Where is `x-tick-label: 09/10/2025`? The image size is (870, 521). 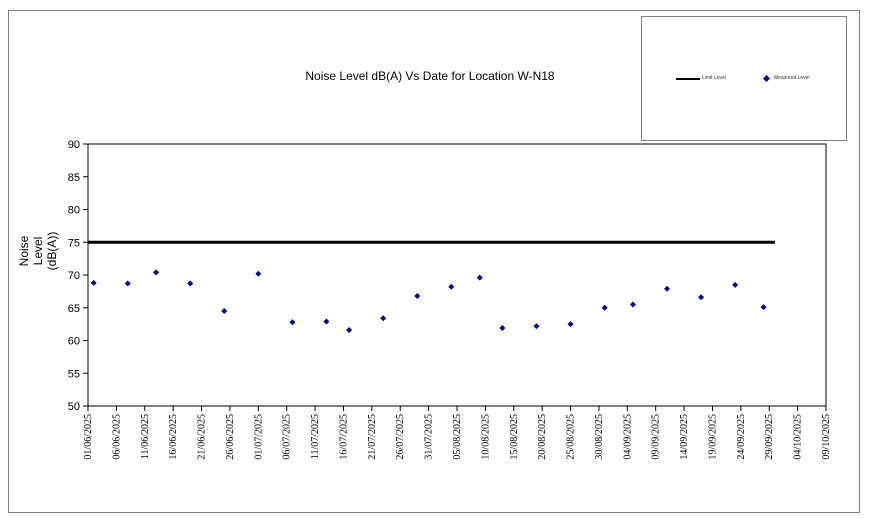 x-tick-label: 09/10/2025 is located at coordinates (826, 437).